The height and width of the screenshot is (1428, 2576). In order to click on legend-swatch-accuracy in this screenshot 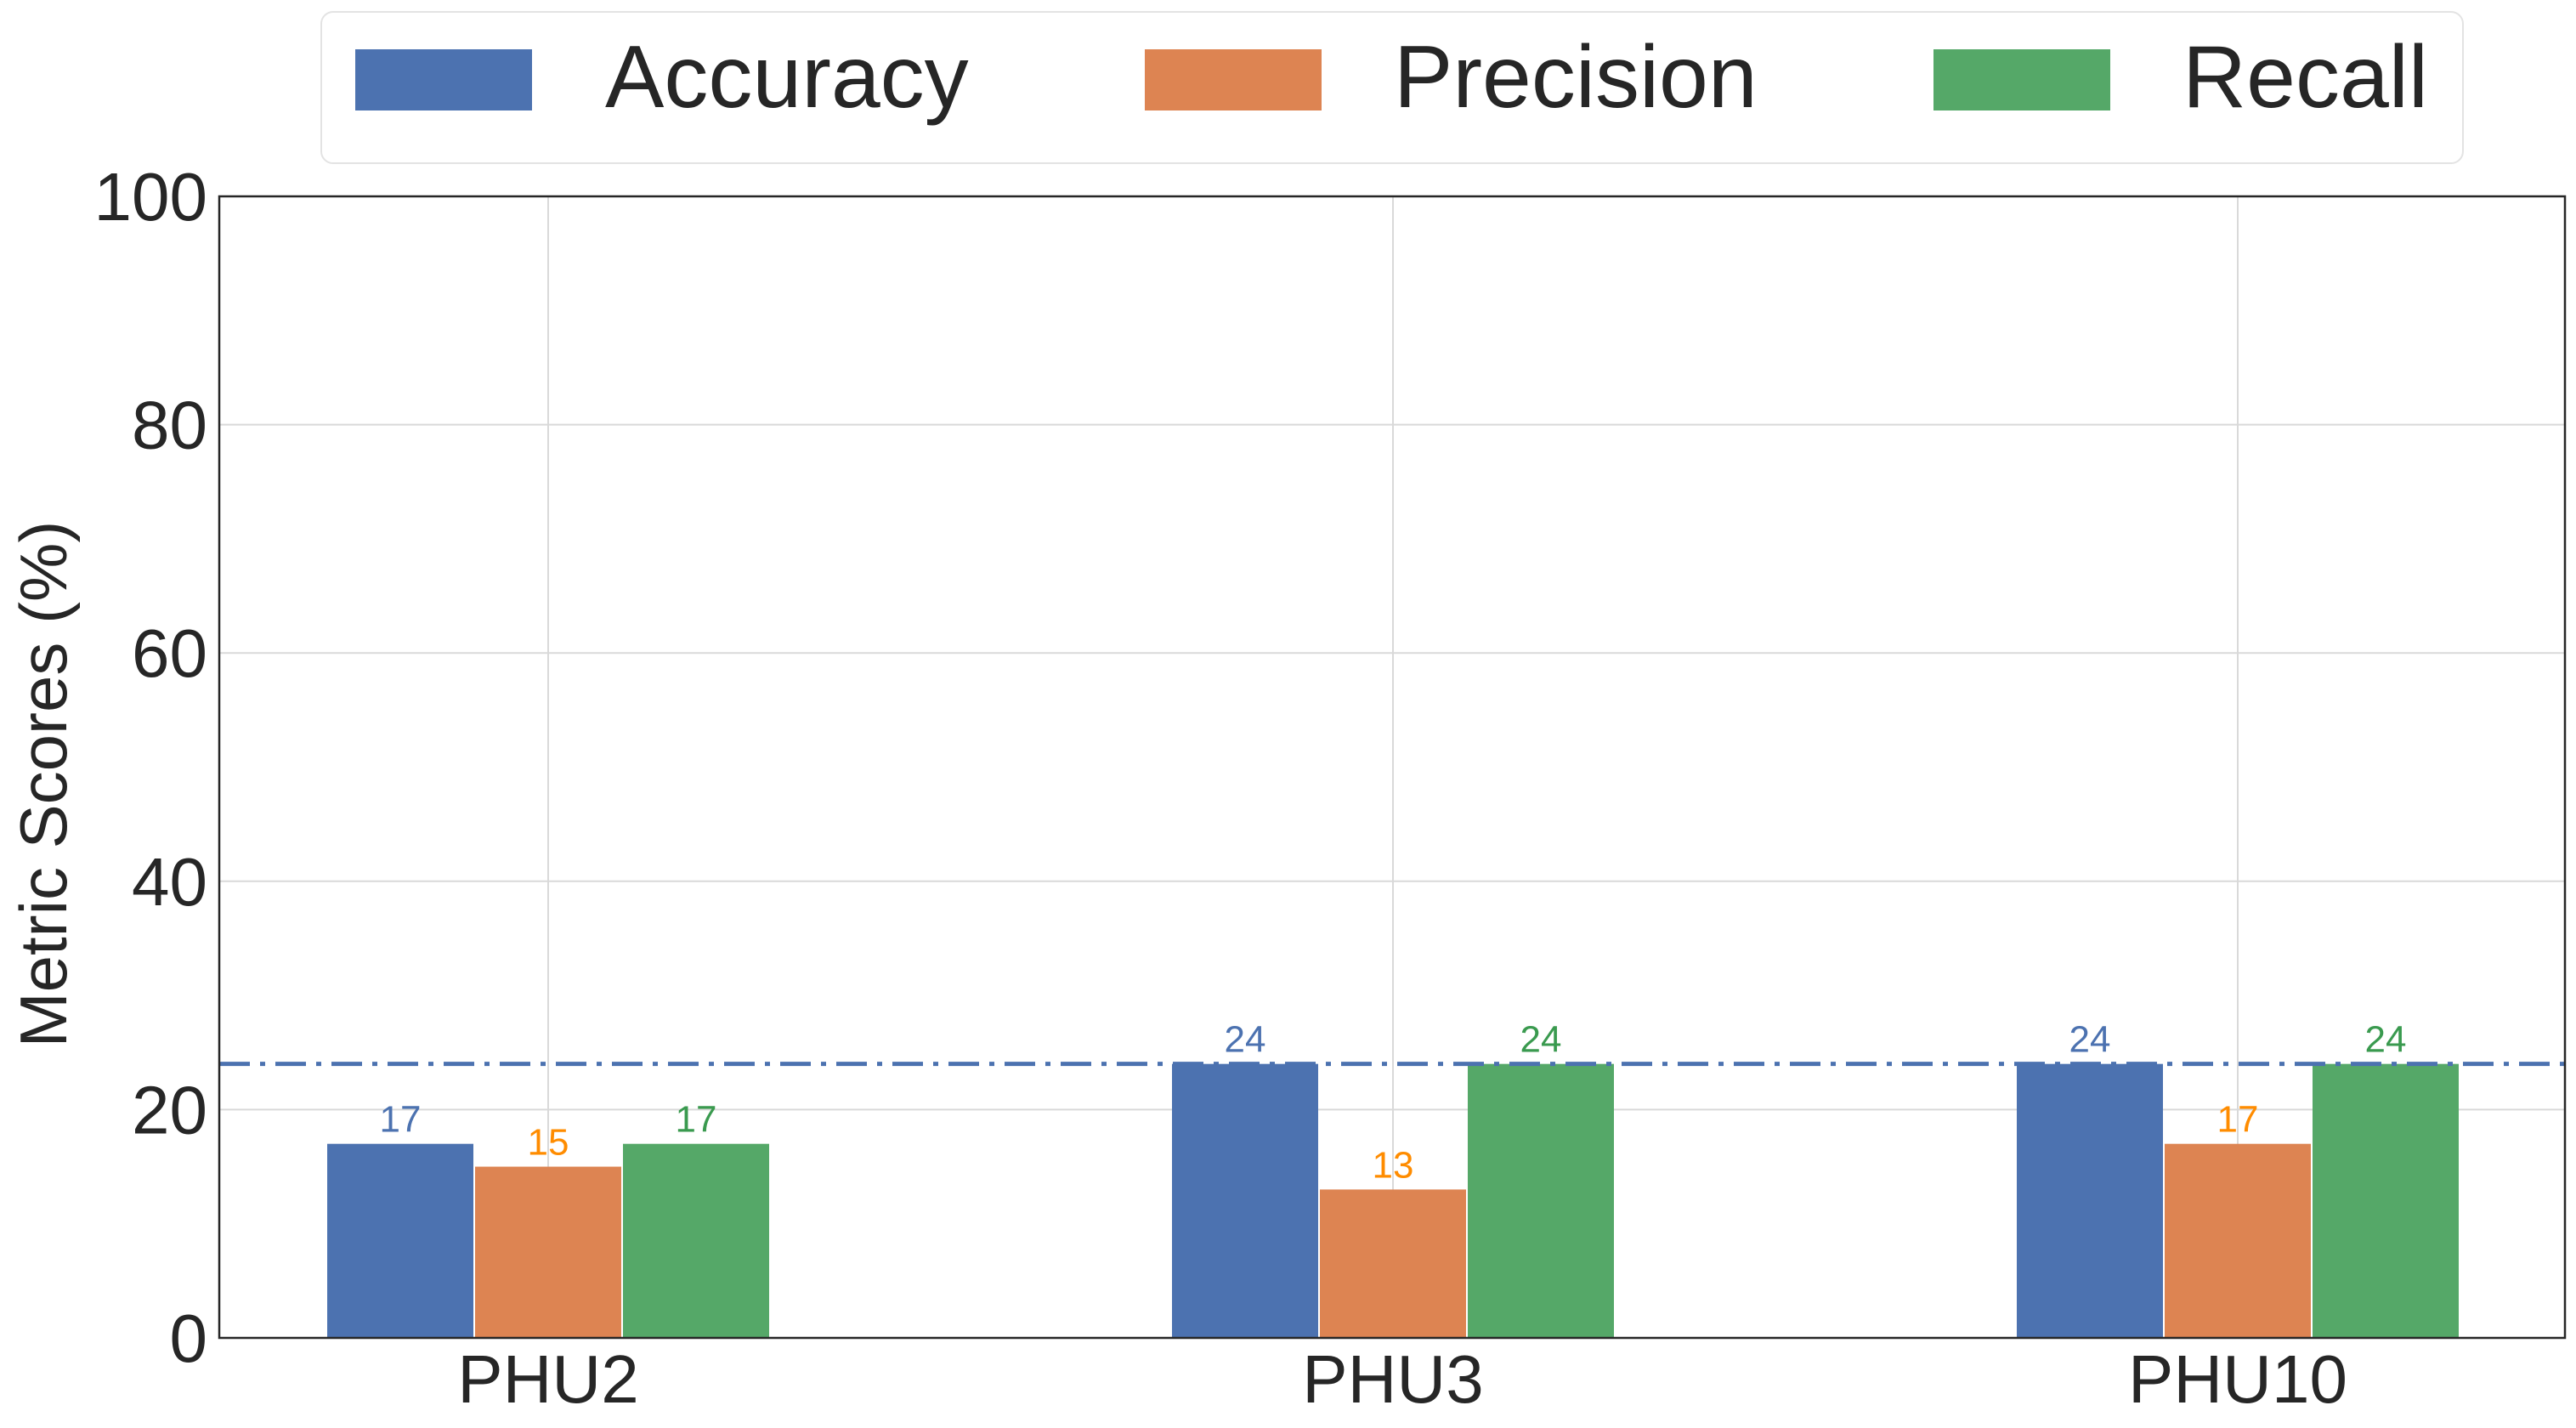, I will do `click(443, 79)`.